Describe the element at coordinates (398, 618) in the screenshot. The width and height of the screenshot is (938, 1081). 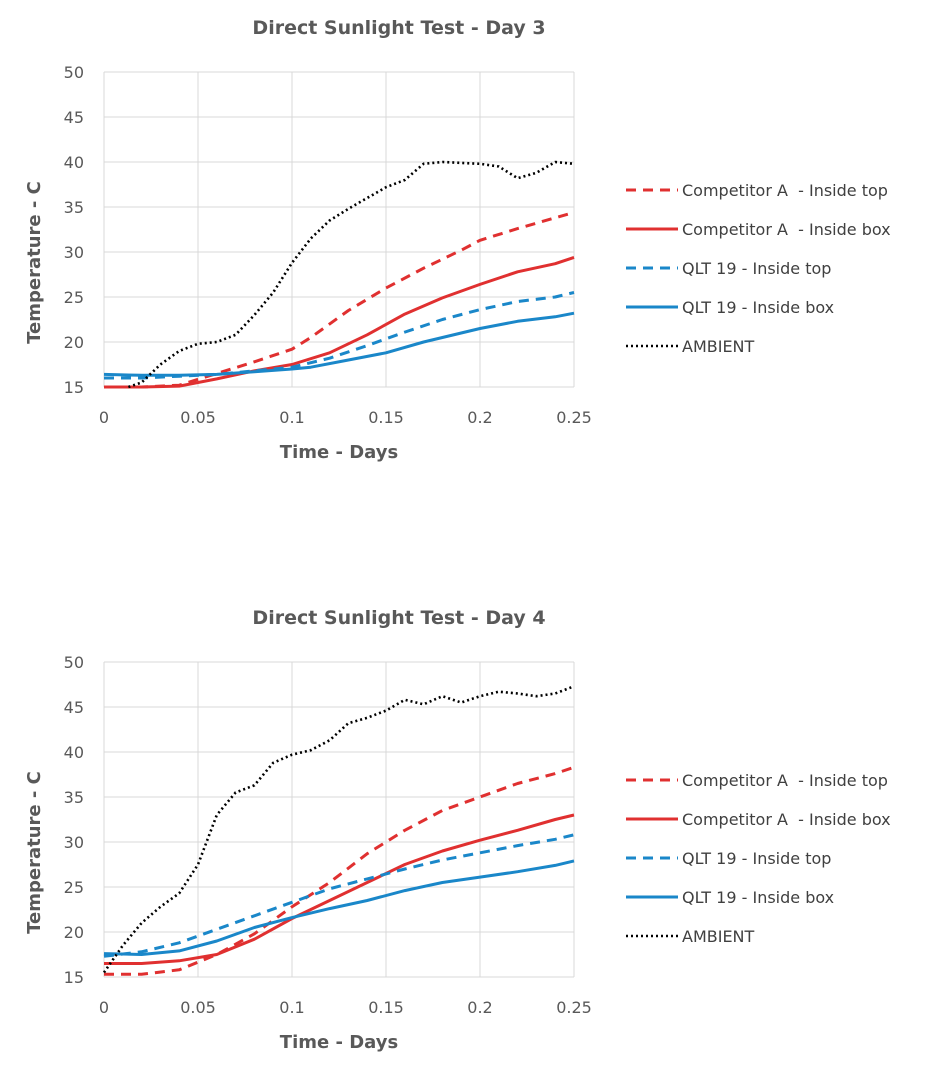
I see `chart-title: Direct Sunlight Test - Day 4` at that location.